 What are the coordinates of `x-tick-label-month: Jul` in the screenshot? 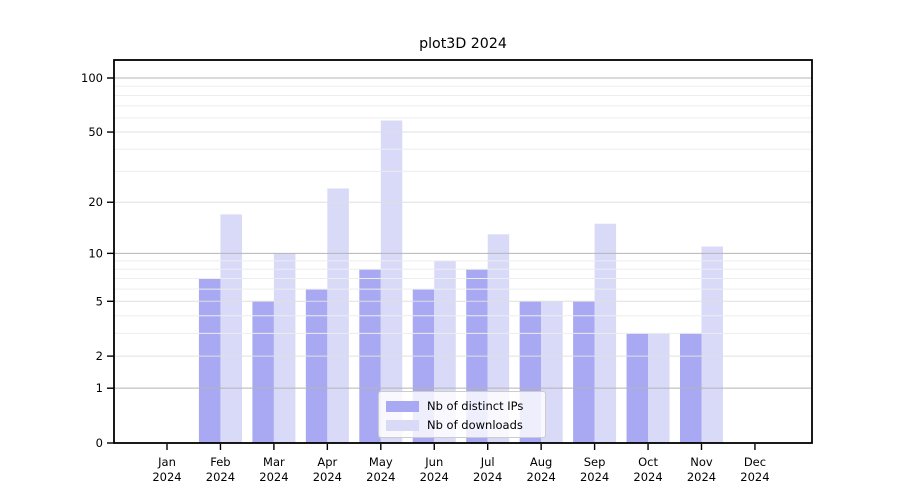 It's located at (487, 462).